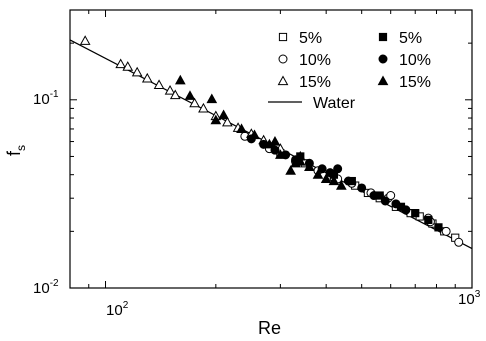 The width and height of the screenshot is (486, 341). What do you see at coordinates (283, 59) in the screenshot?
I see `legend-marker-circle-open` at bounding box center [283, 59].